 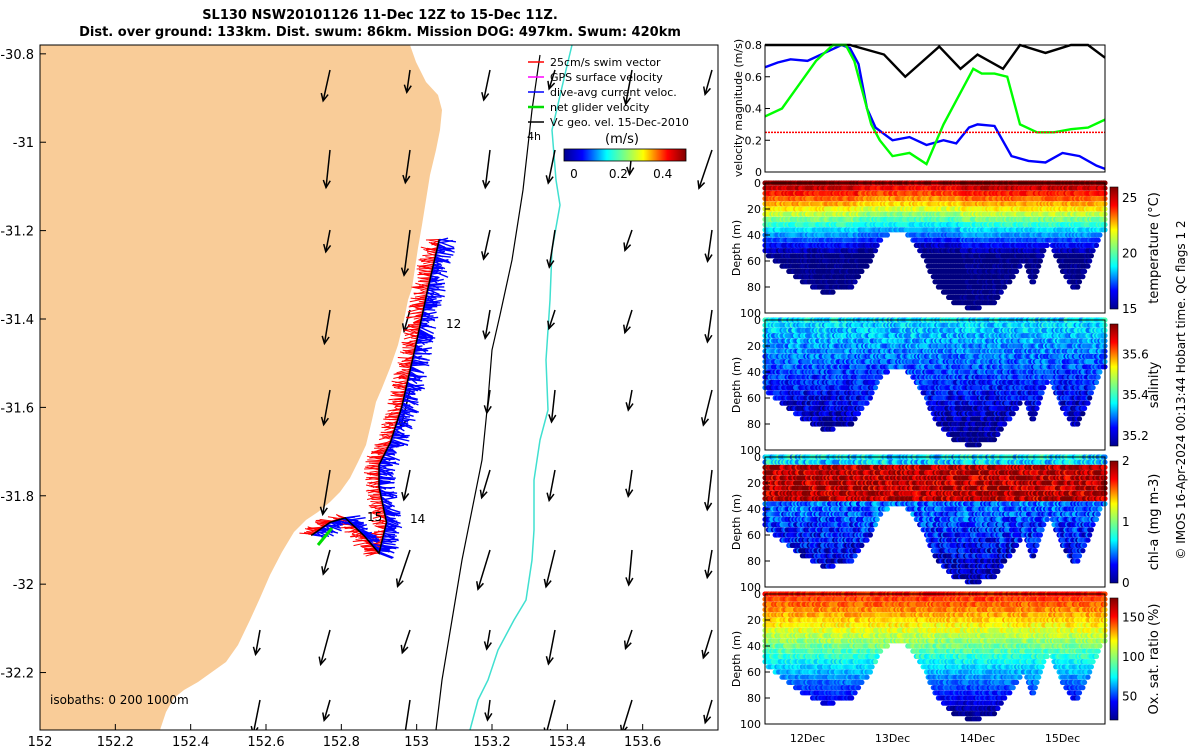 I want to click on map-xtick-label: 153.2, so click(x=491, y=742).